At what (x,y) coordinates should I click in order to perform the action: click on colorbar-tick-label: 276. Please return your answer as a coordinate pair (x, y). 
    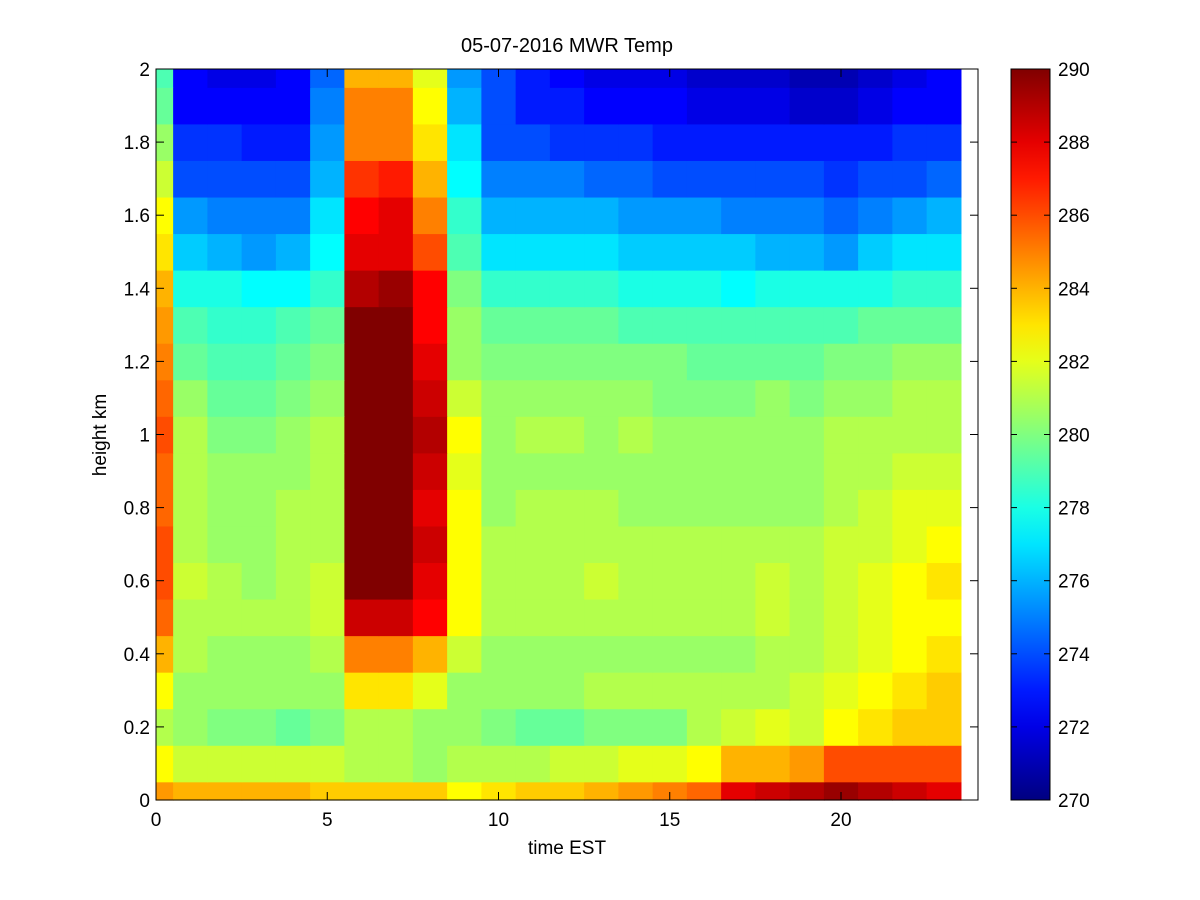
    Looking at the image, I should click on (1074, 582).